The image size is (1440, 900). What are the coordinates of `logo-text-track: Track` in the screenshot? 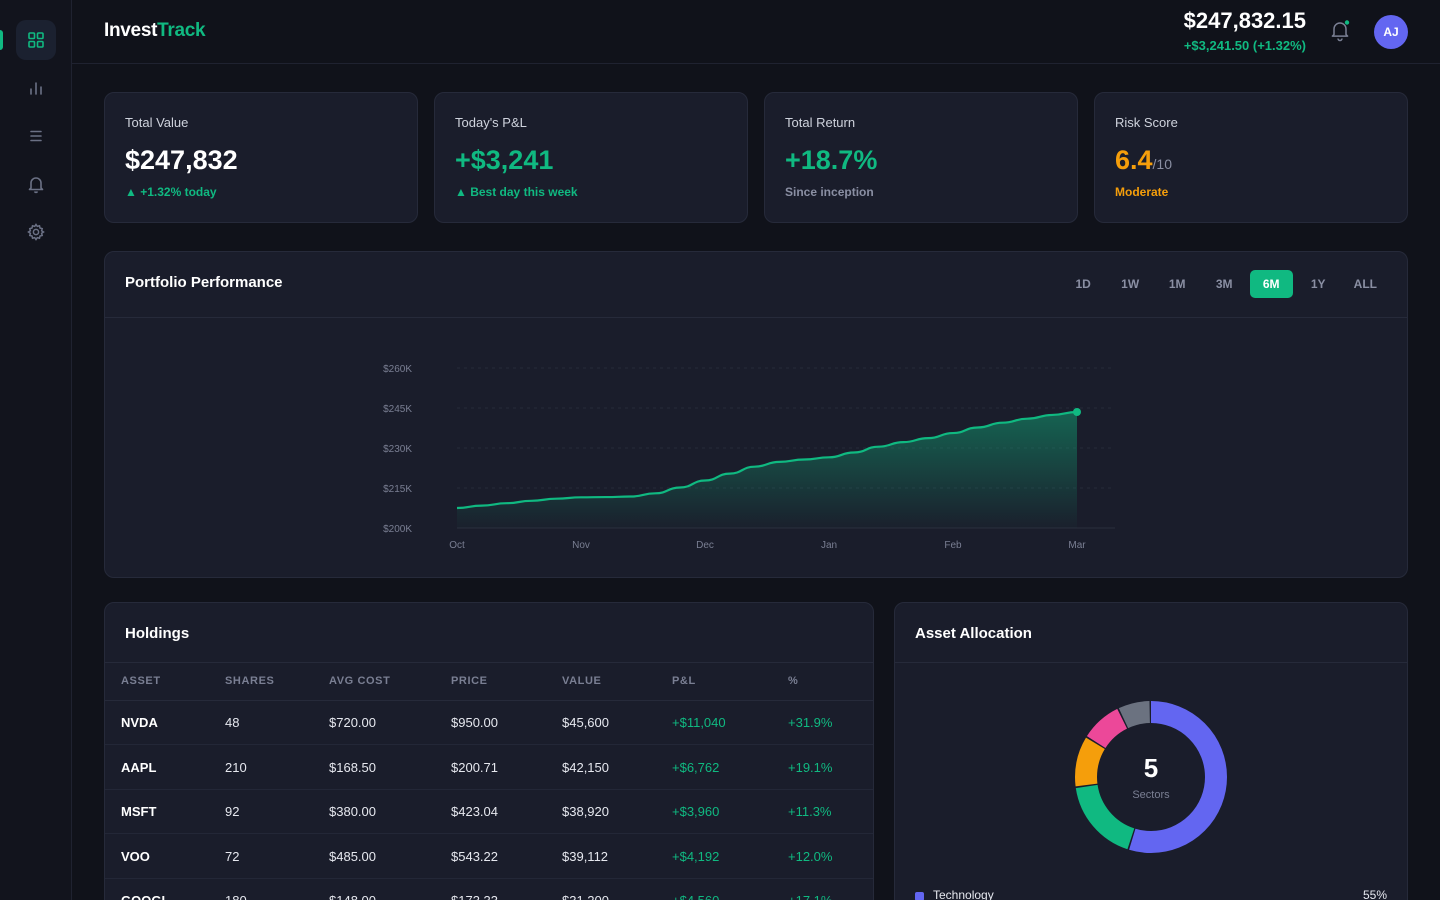 It's located at (181, 30).